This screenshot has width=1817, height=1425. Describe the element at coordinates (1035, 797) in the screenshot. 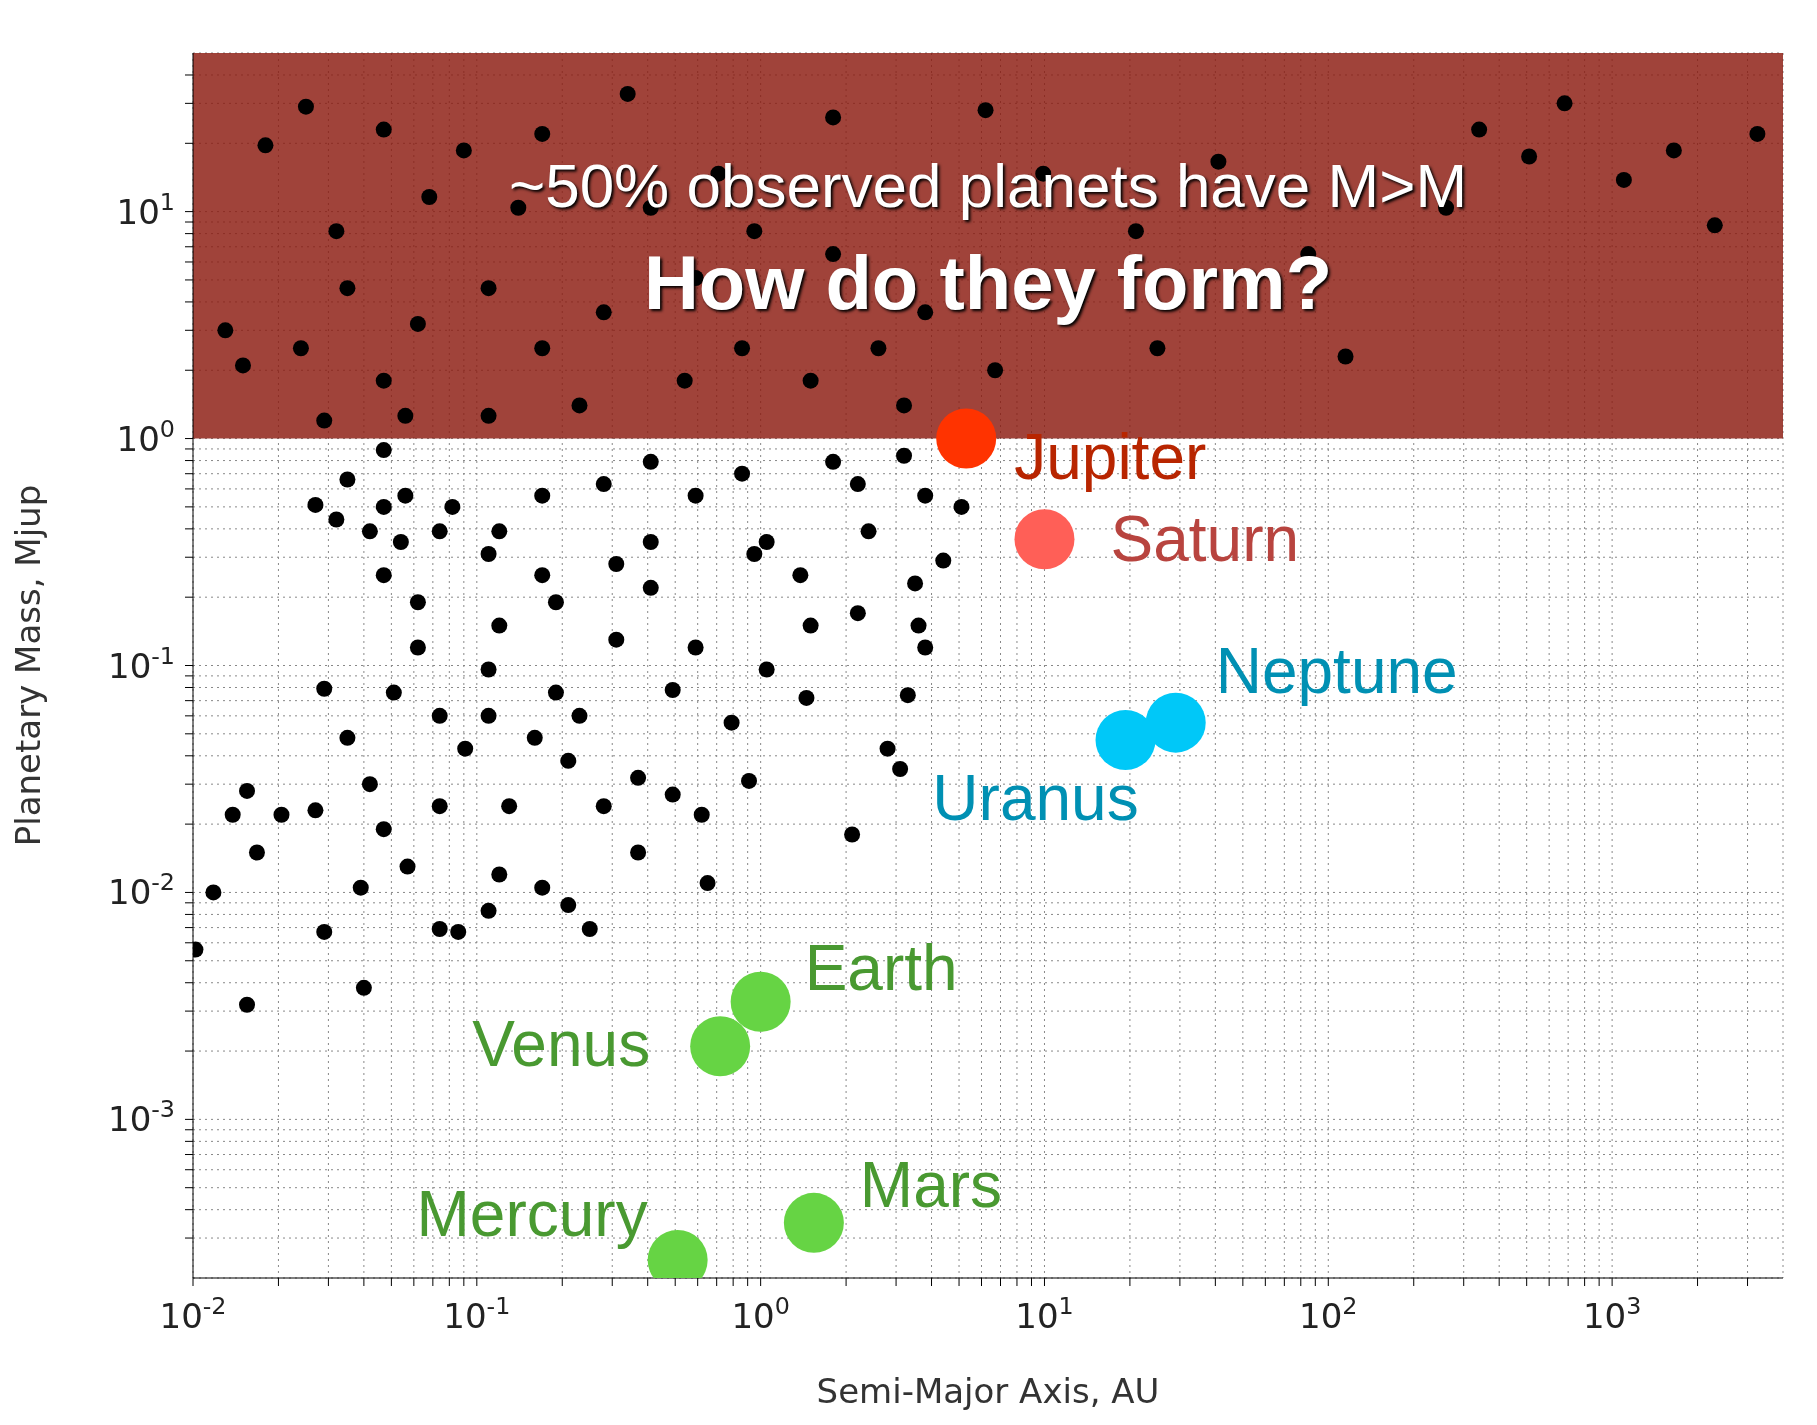

I see `series-label: Uranus` at that location.